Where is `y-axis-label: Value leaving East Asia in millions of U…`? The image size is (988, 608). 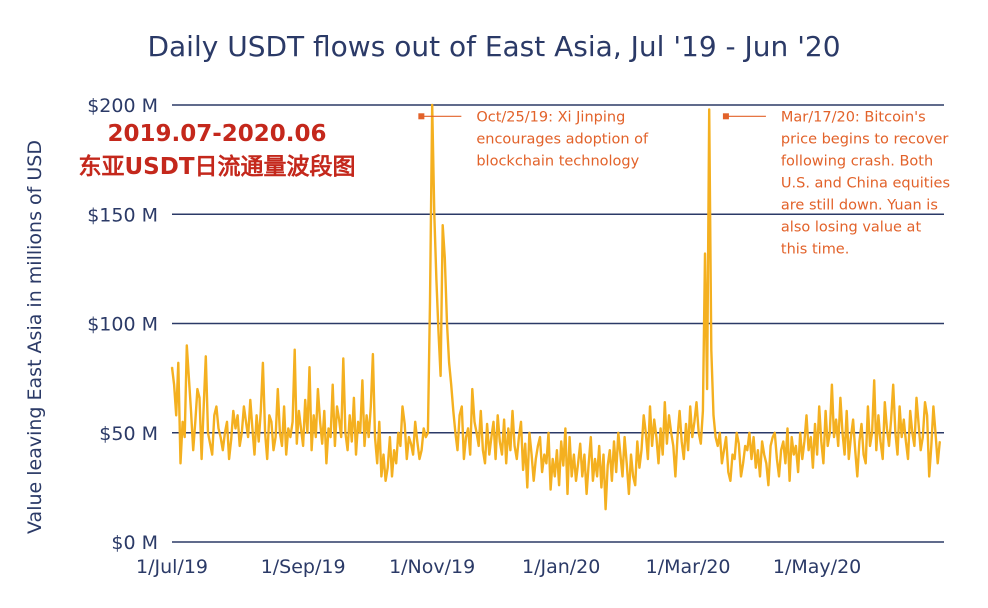 y-axis-label: Value leaving East Asia in millions of U… is located at coordinates (35, 337).